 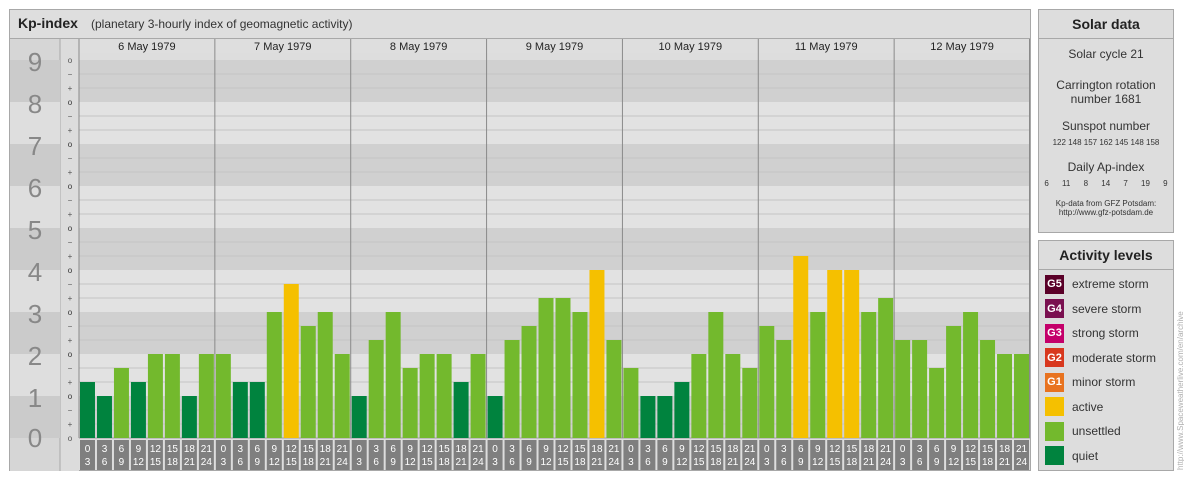 What do you see at coordinates (1022, 449) in the screenshot?
I see `hour-slot-start-label: 21` at bounding box center [1022, 449].